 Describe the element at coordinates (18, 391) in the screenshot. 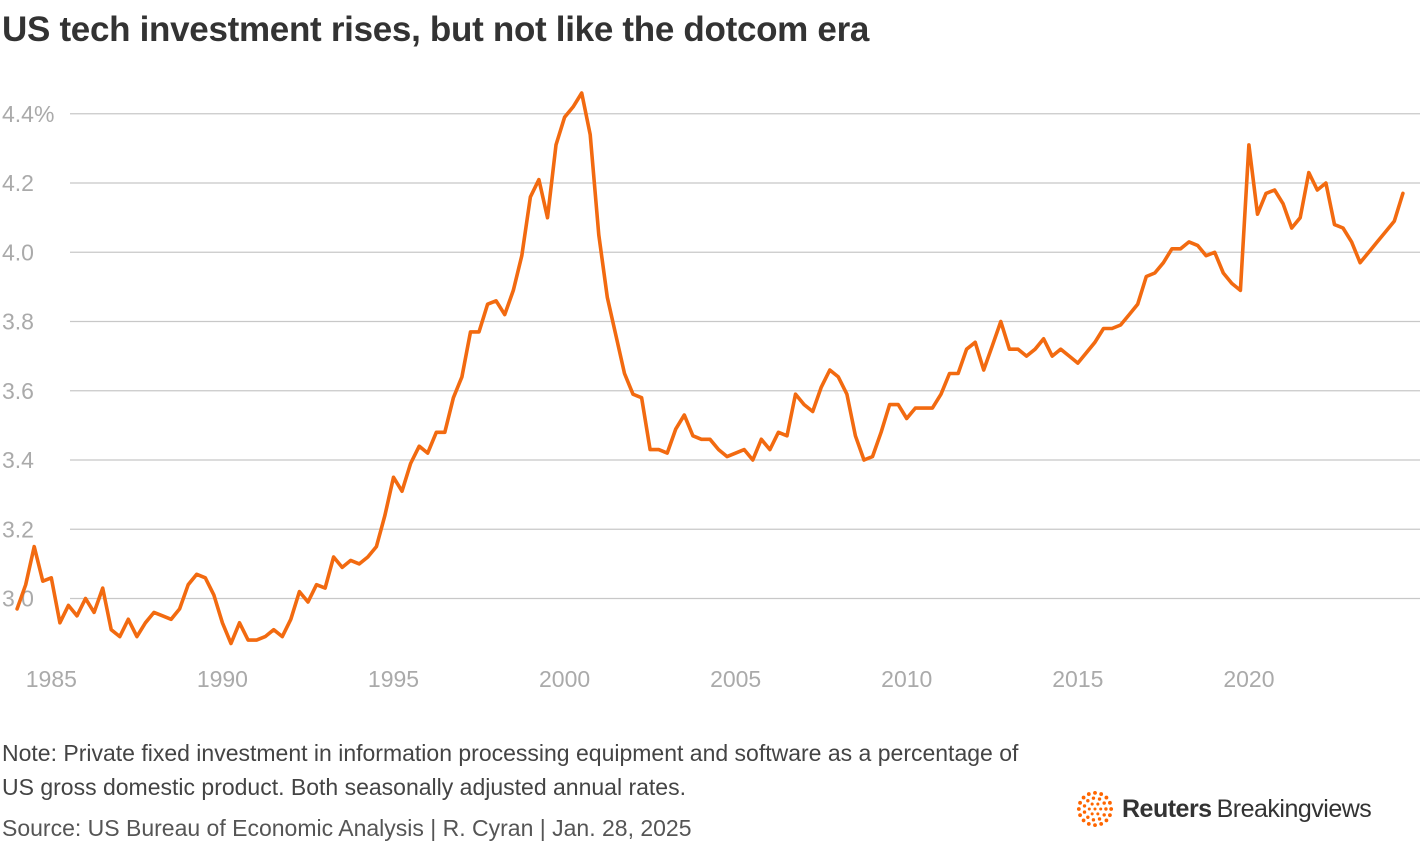

I see `y-tick-label: 3.6` at that location.